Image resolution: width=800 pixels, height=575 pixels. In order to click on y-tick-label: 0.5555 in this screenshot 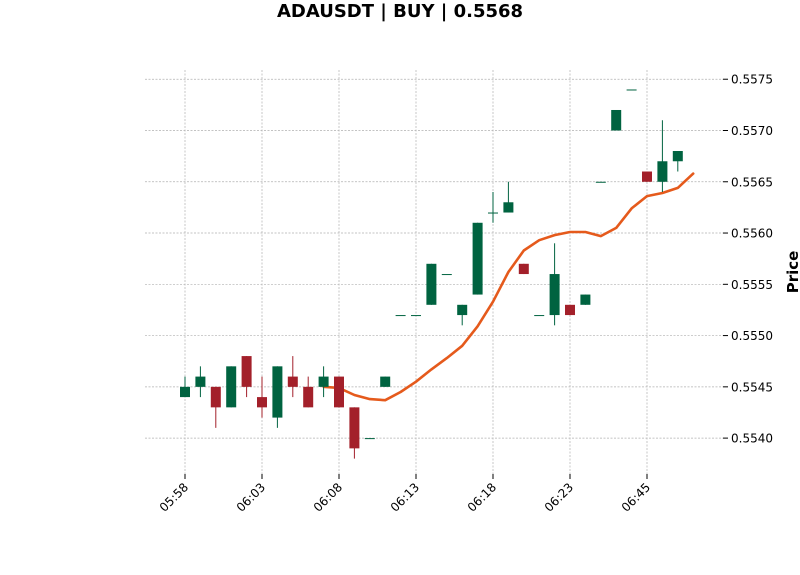, I will do `click(752, 285)`.